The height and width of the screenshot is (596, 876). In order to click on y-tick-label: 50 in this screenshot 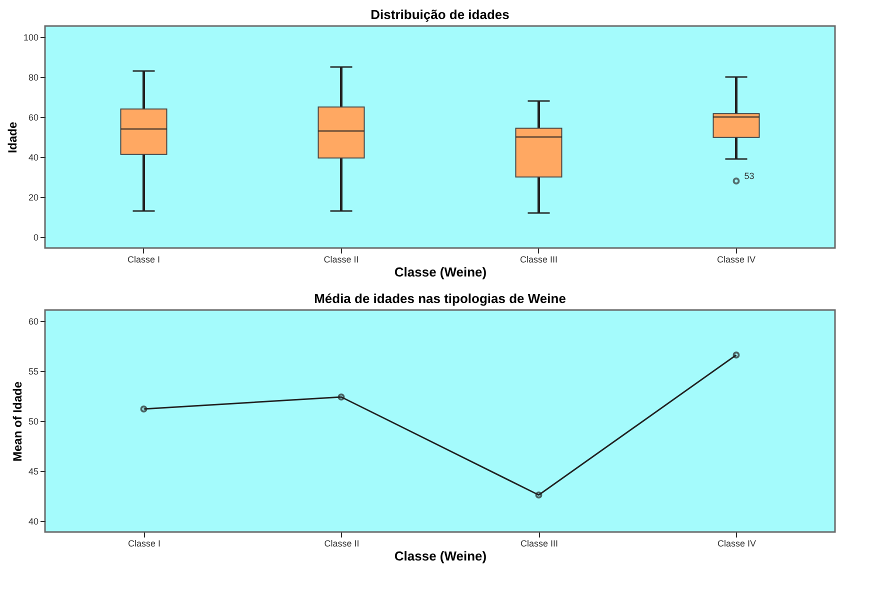, I will do `click(33, 421)`.